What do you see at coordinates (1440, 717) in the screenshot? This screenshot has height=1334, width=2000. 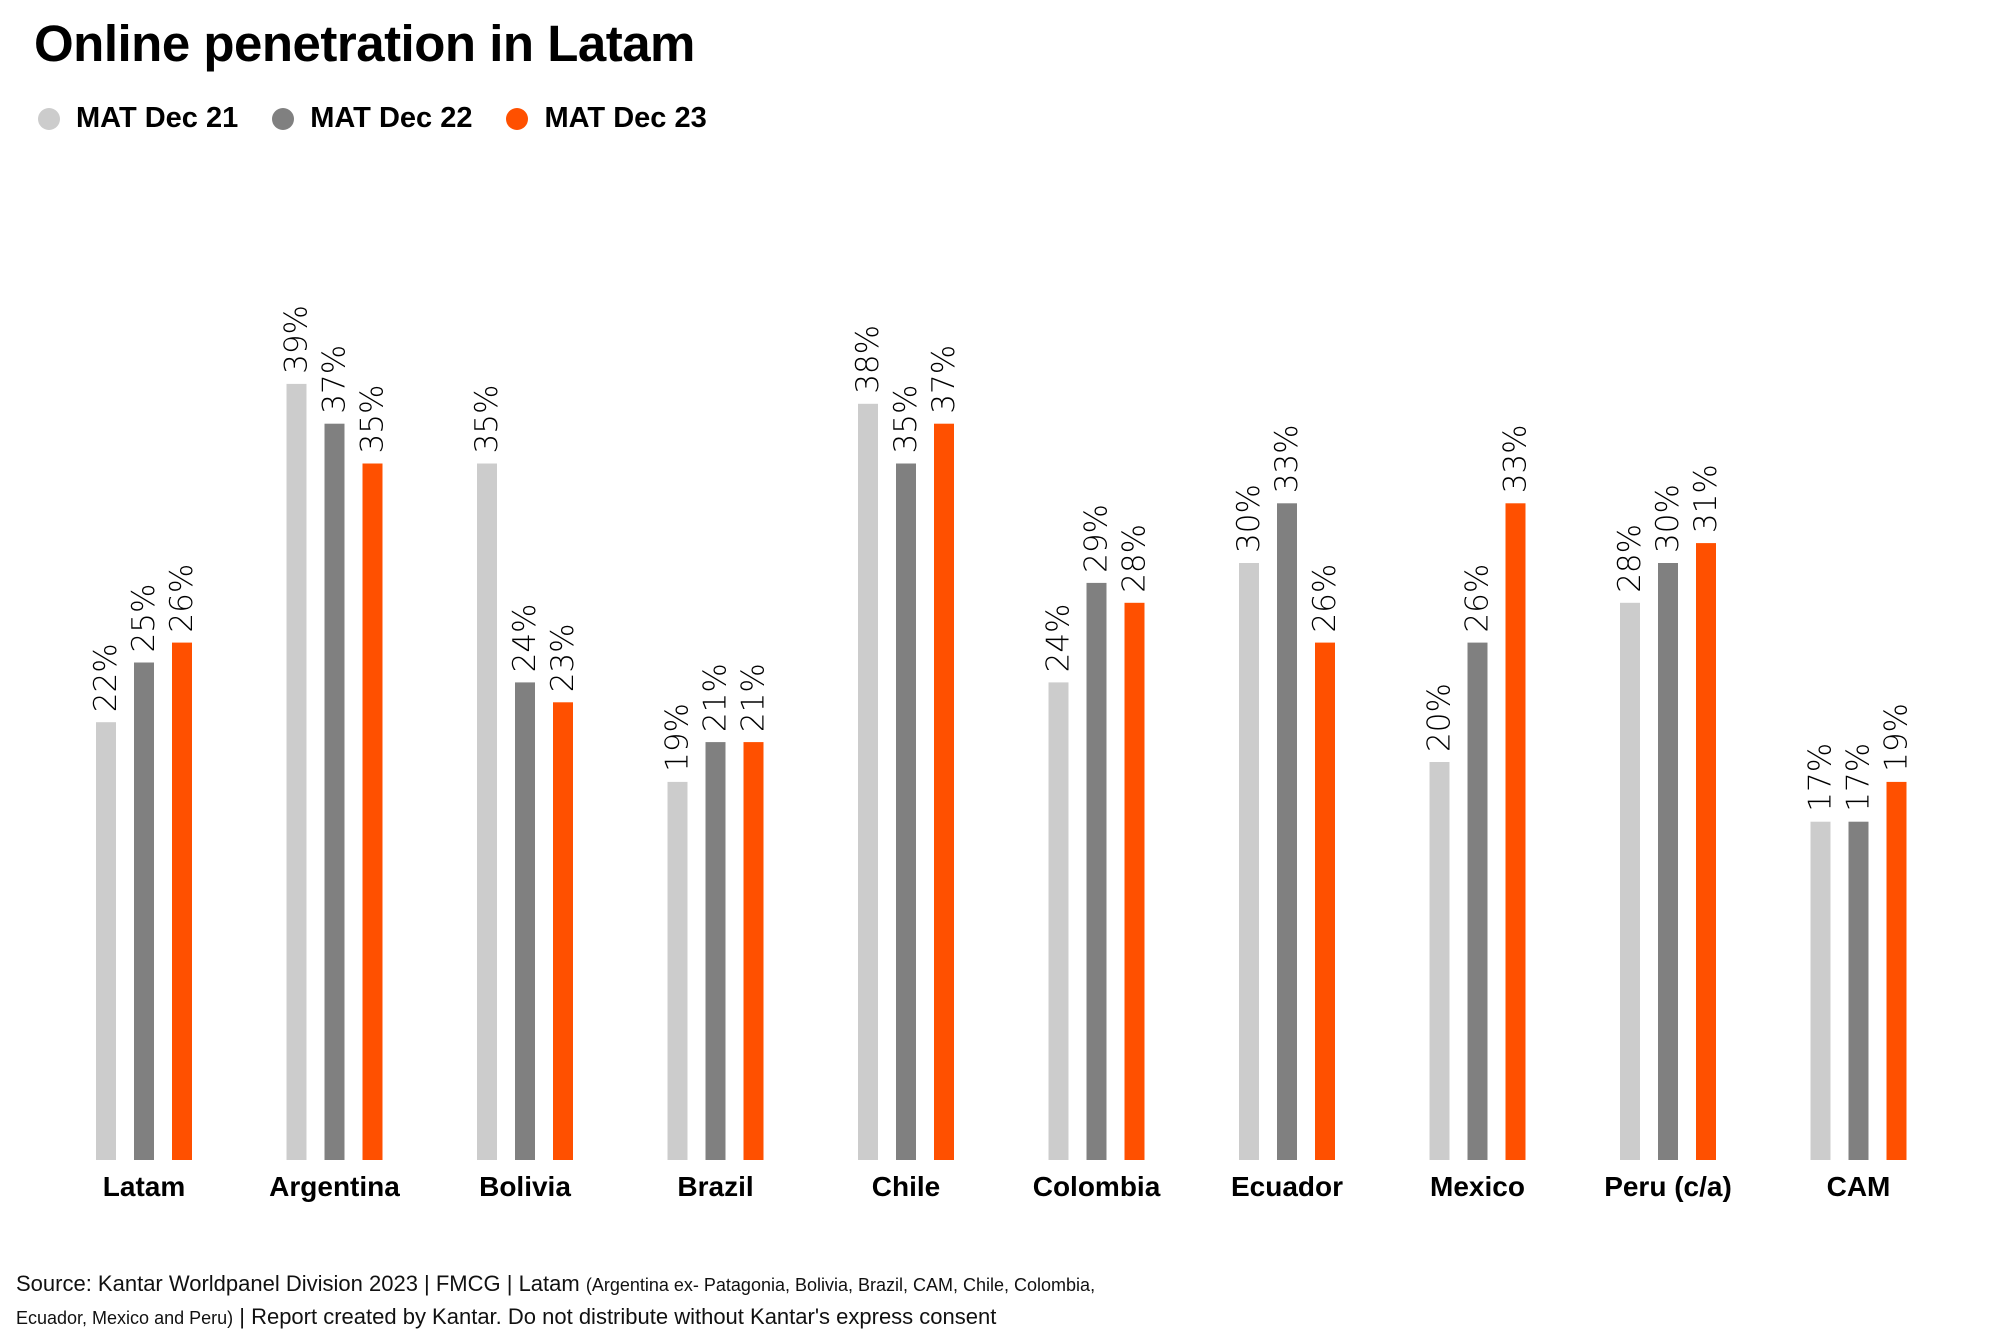 I see `data-label: 20%` at bounding box center [1440, 717].